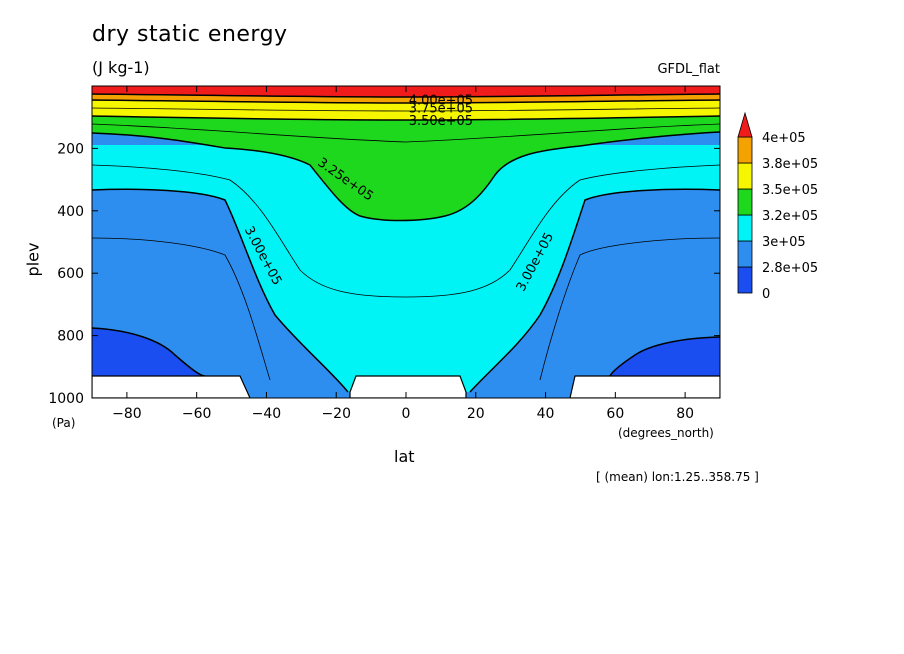 The height and width of the screenshot is (654, 904). Describe the element at coordinates (406, 95) in the screenshot. I see `contour-4e5` at that location.